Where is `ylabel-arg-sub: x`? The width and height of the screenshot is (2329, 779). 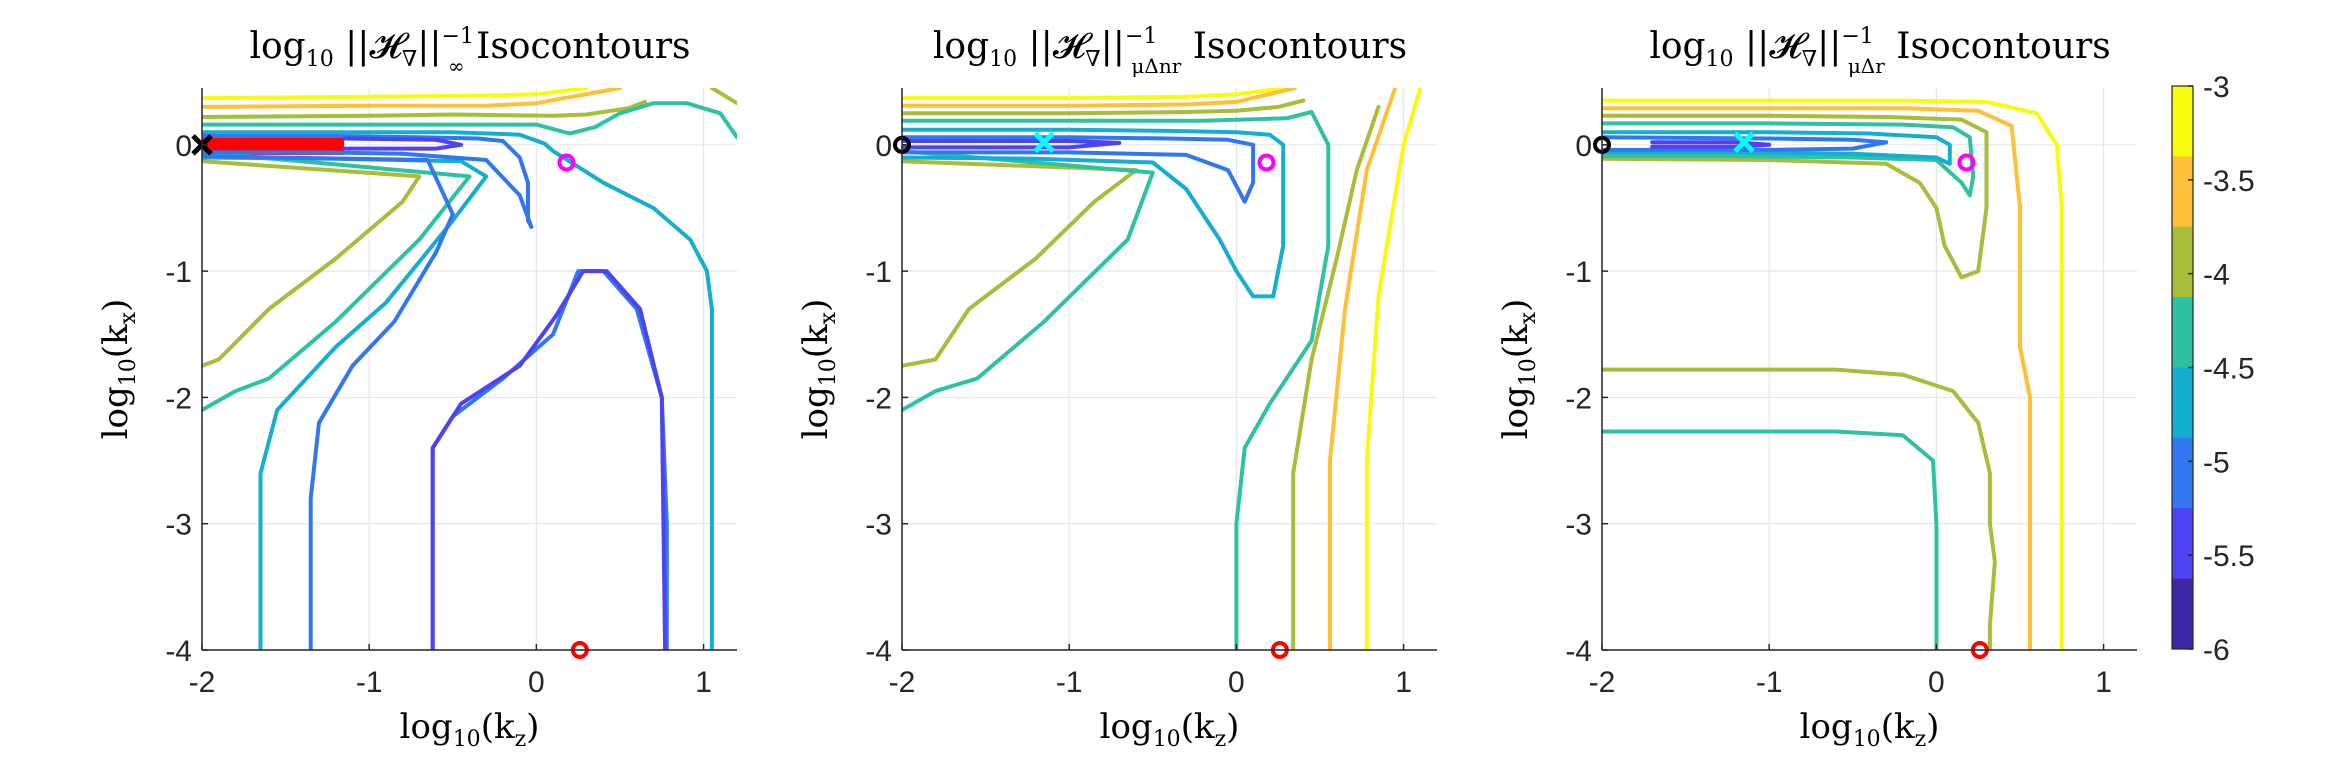 ylabel-arg-sub: x is located at coordinates (1528, 317).